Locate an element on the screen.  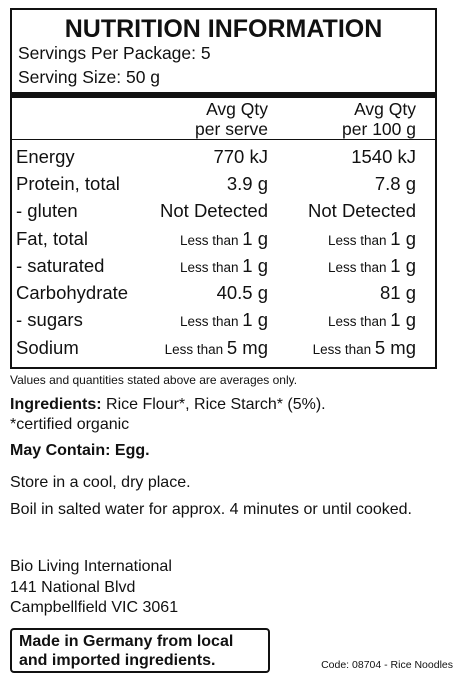
nutrient-row: Energy 770 kJ 1540 kJ is located at coordinates (223, 156).